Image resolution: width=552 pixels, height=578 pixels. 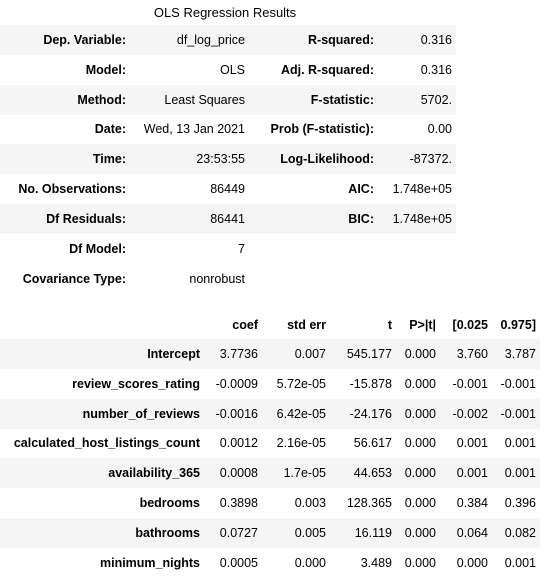 What do you see at coordinates (296, 473) in the screenshot?
I see `std-err-cell: 1.7e-05` at bounding box center [296, 473].